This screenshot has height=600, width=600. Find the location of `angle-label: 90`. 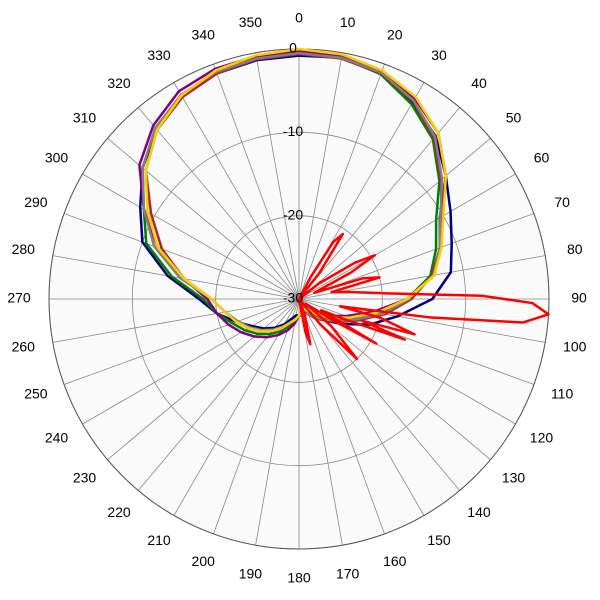

angle-label: 90 is located at coordinates (579, 298).